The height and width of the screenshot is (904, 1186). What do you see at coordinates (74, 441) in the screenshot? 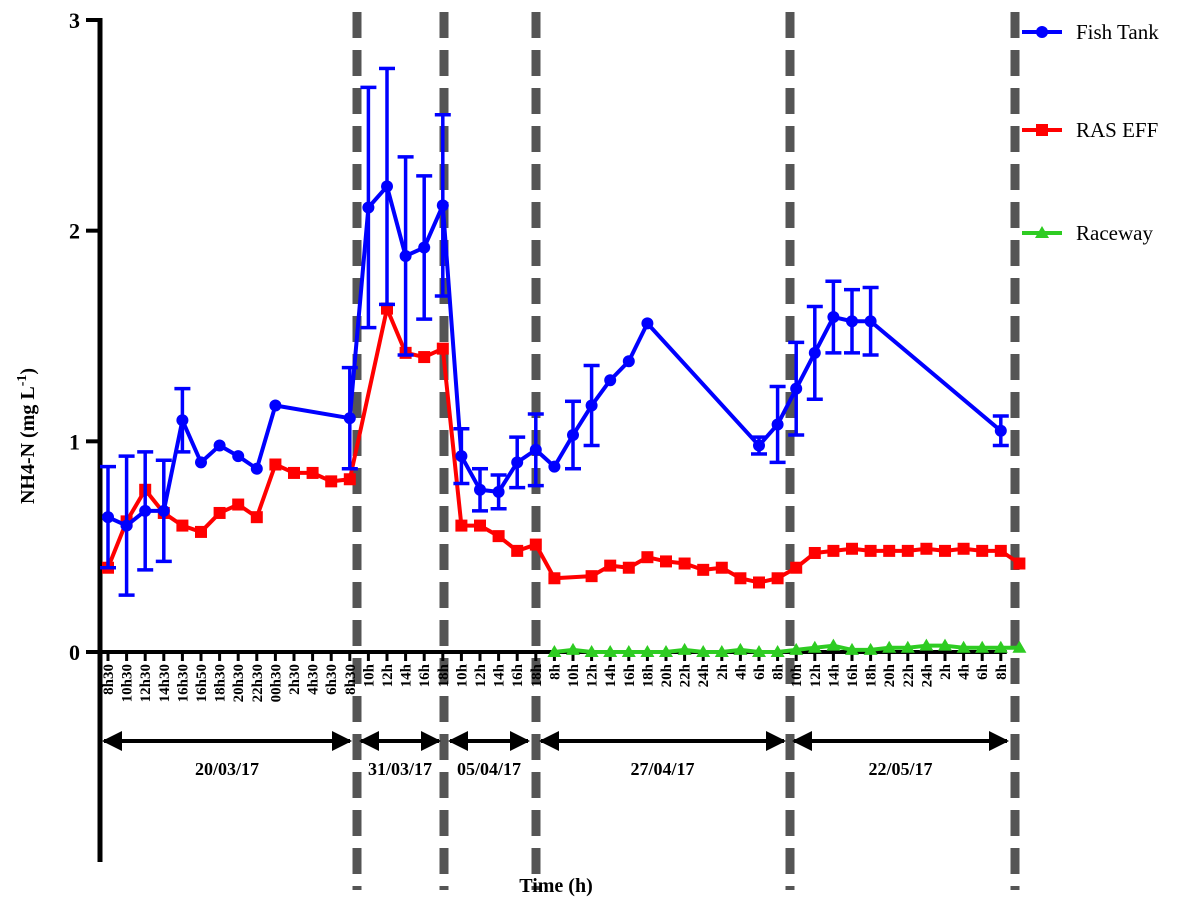
I see `y-tick-label: 1` at bounding box center [74, 441].